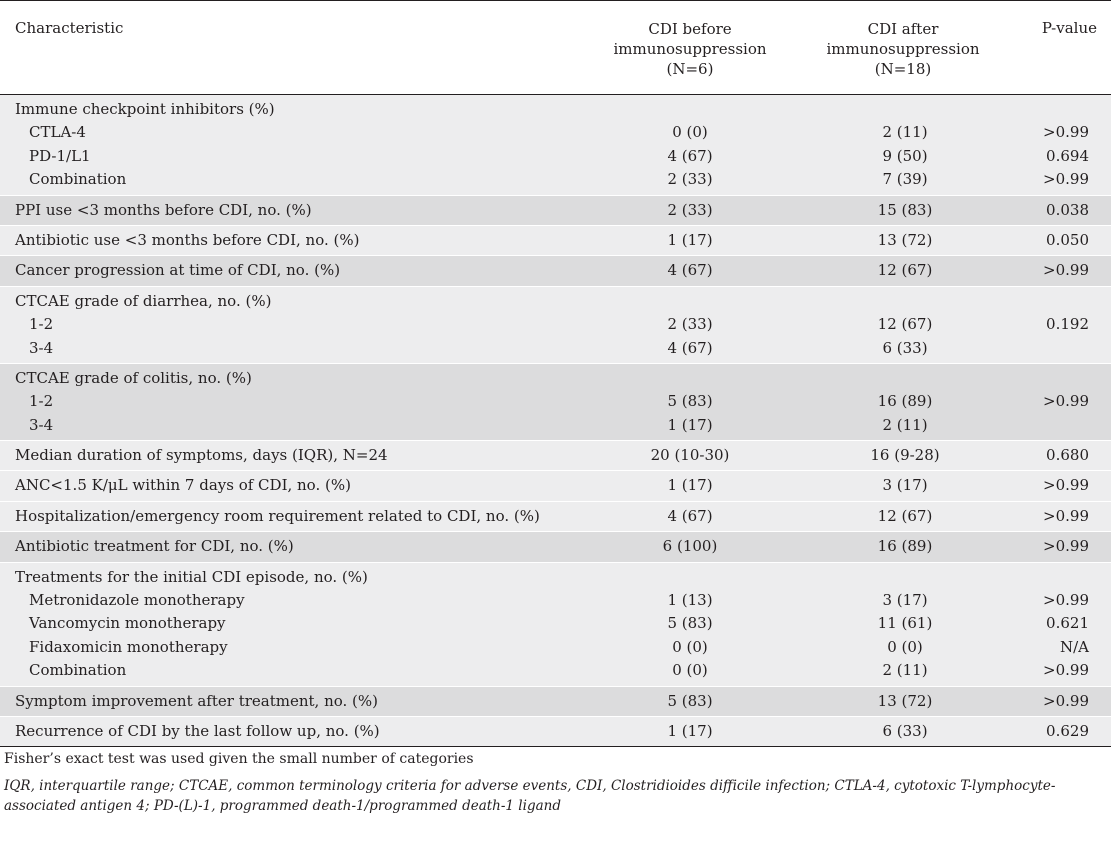  I want to click on header-after-line1: CDI after, so click(903, 29).